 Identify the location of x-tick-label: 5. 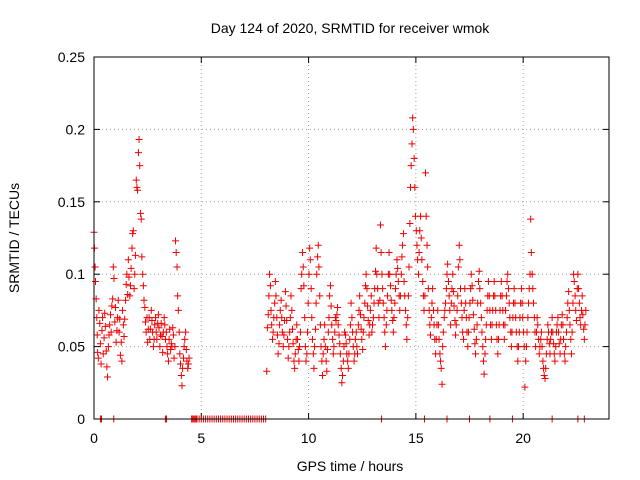
(201, 438).